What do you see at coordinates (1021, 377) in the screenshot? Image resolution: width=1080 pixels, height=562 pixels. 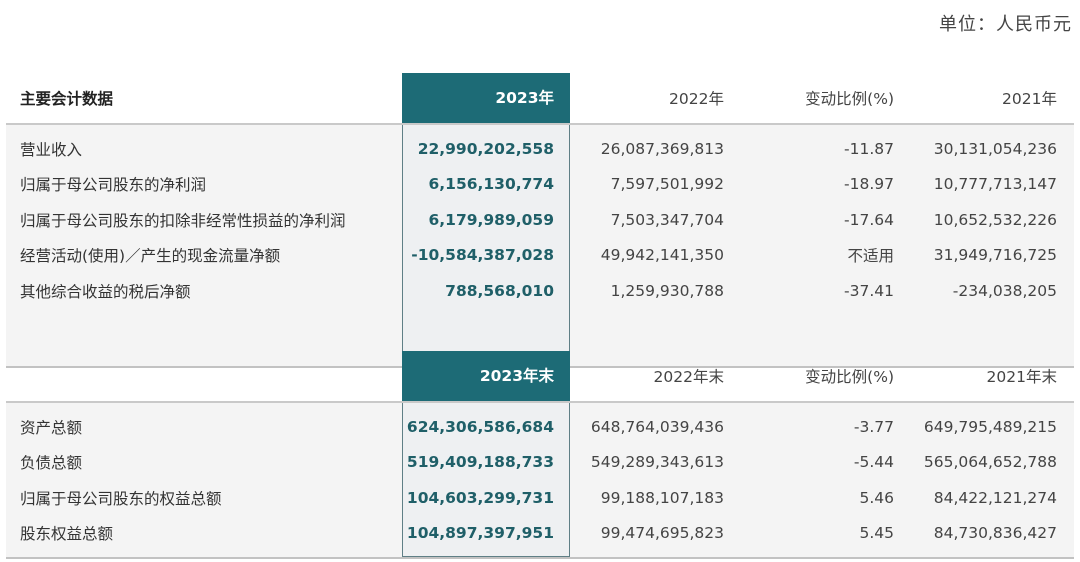 I see `header-2021-end: 2021年末` at bounding box center [1021, 377].